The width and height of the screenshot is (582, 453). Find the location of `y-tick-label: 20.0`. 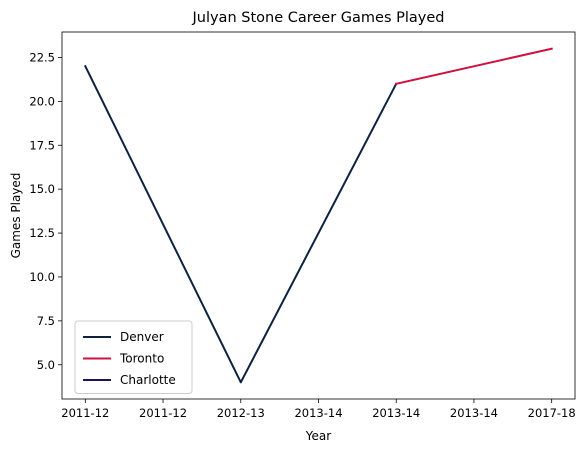

y-tick-label: 20.0 is located at coordinates (42, 101).